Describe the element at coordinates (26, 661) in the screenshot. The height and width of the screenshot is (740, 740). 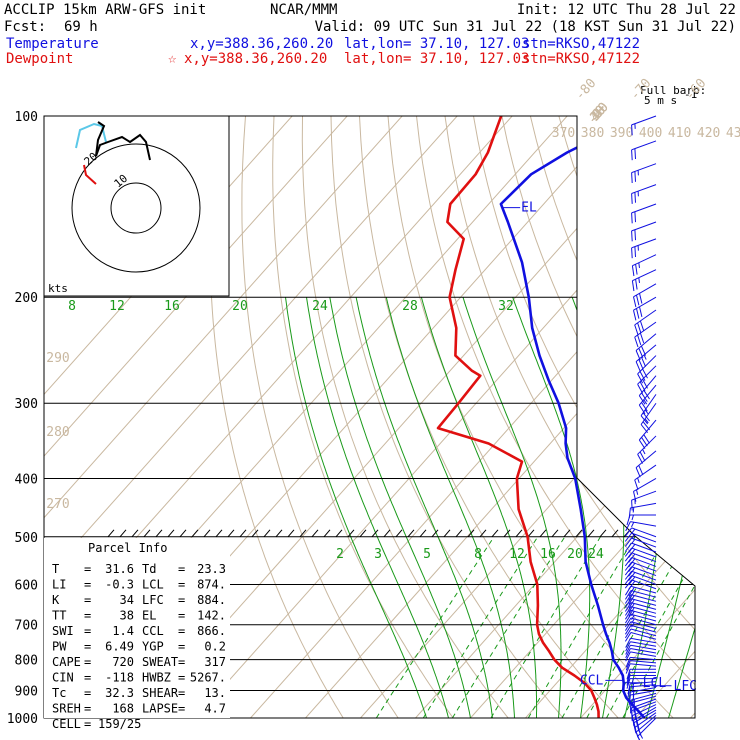
I see `pressure-tick-label: 800` at that location.